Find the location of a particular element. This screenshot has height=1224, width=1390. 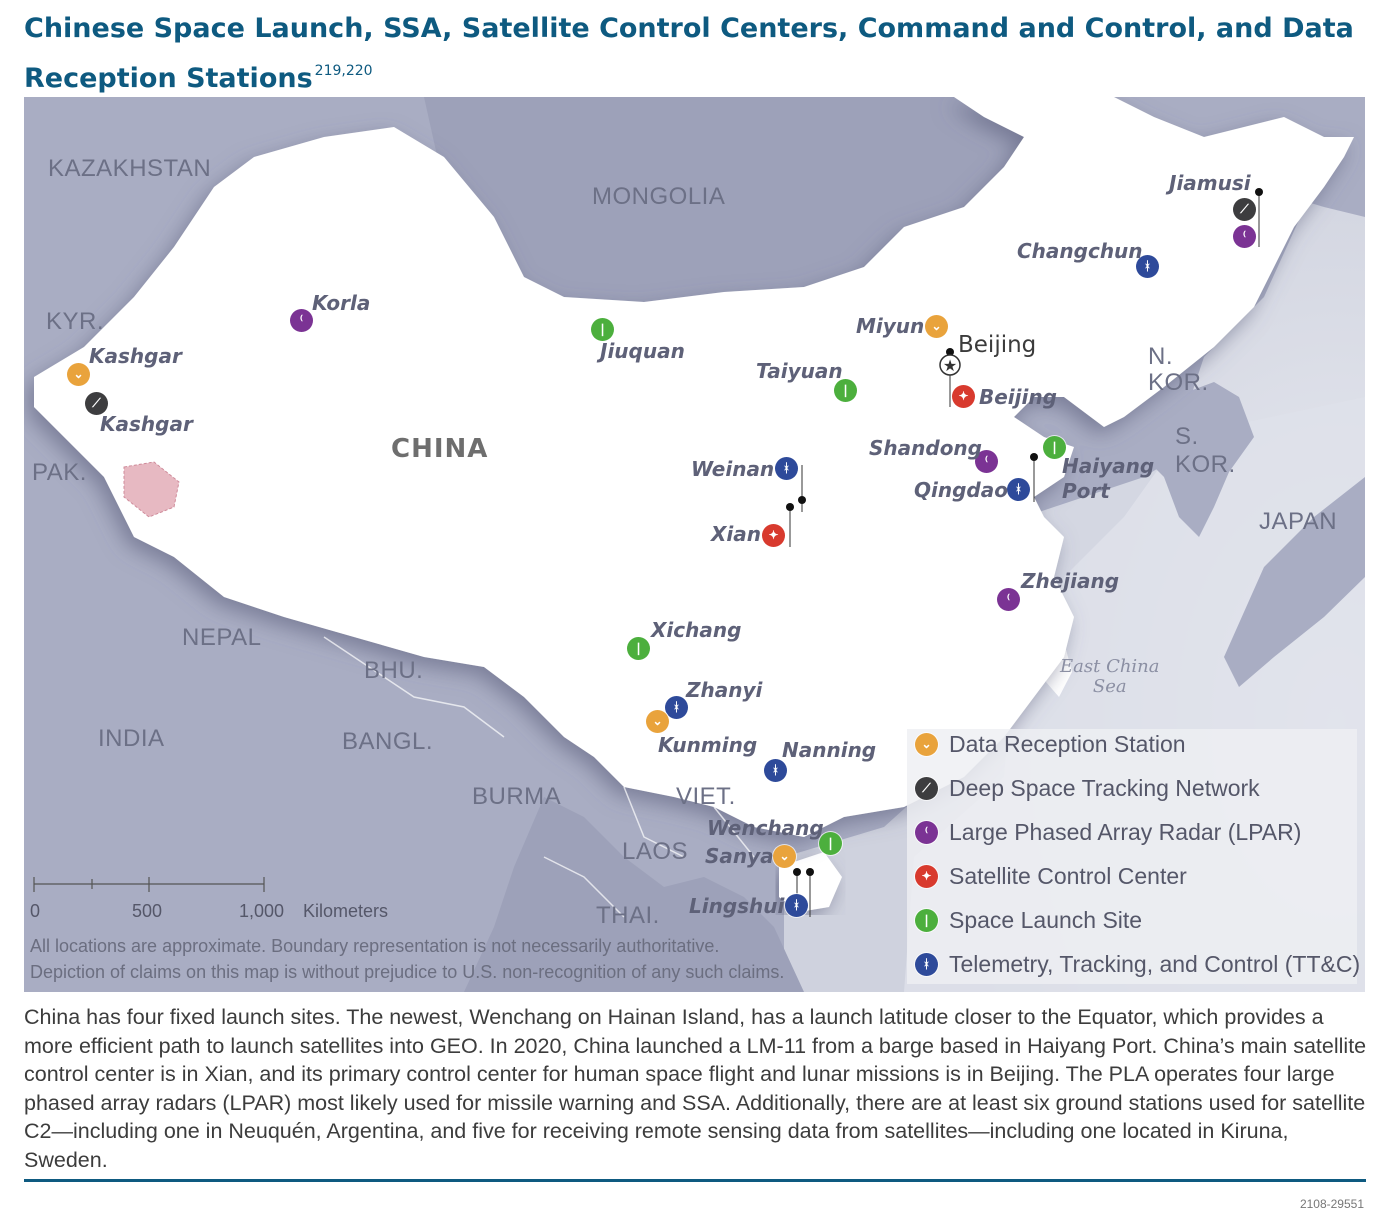

disputed-area is located at coordinates (151, 489).